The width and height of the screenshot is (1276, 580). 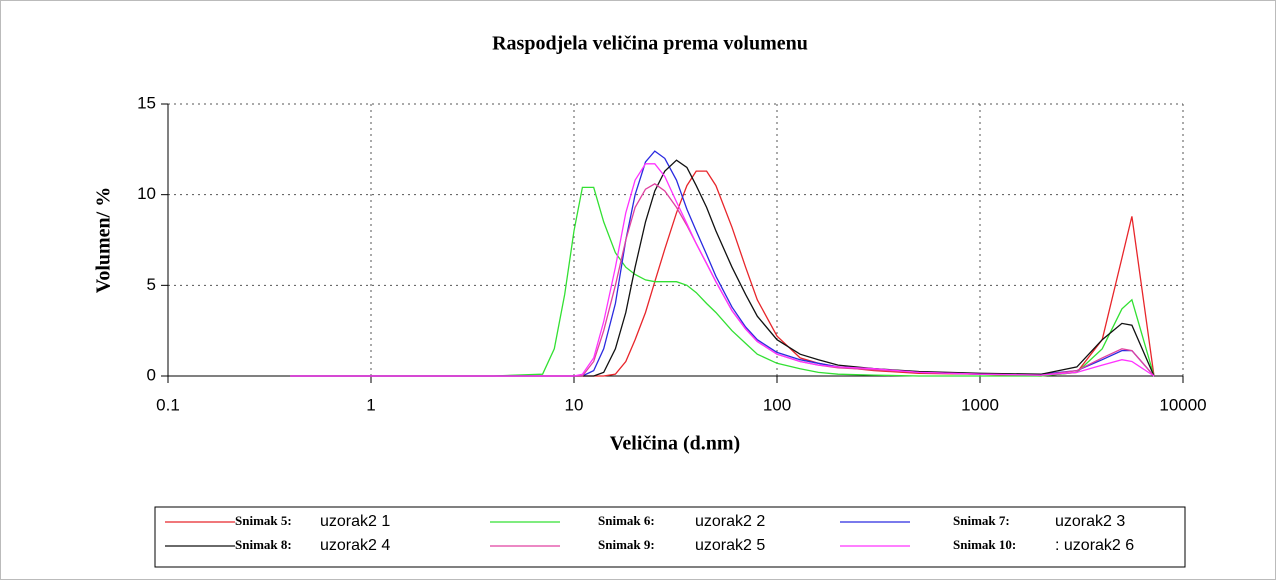 I want to click on legend-box, so click(x=670, y=537).